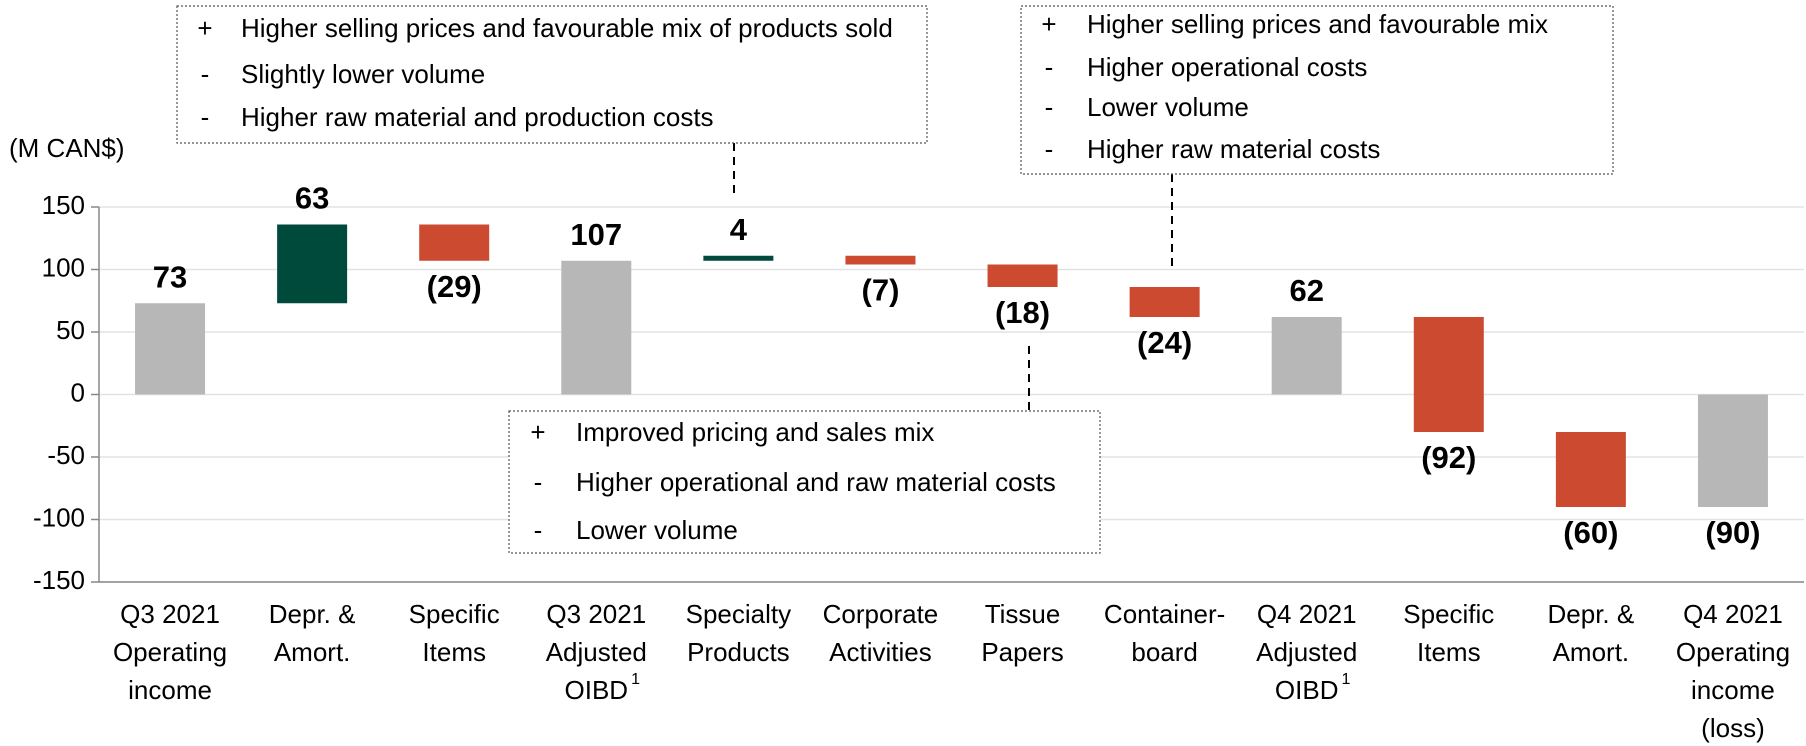  Describe the element at coordinates (596, 234) in the screenshot. I see `value-label: 107` at that location.